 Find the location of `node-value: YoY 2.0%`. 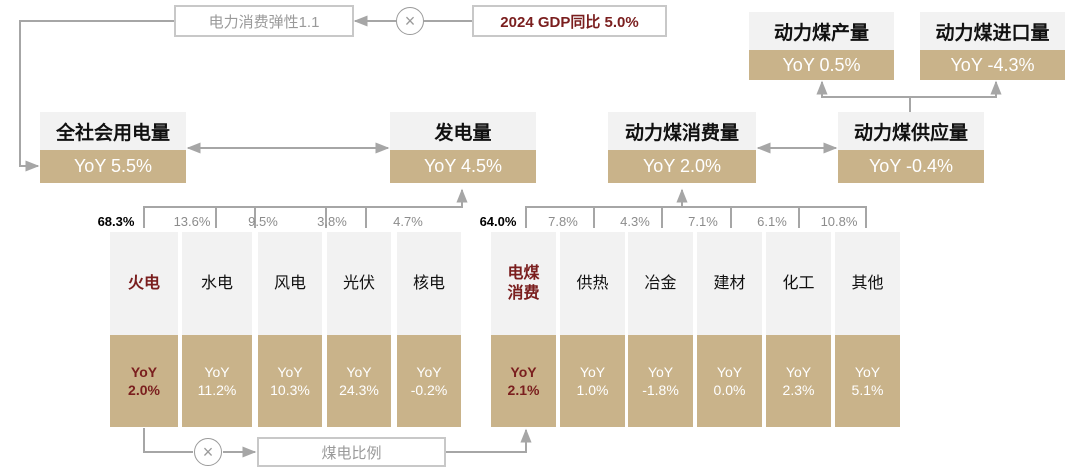

node-value: YoY 2.0% is located at coordinates (682, 166).